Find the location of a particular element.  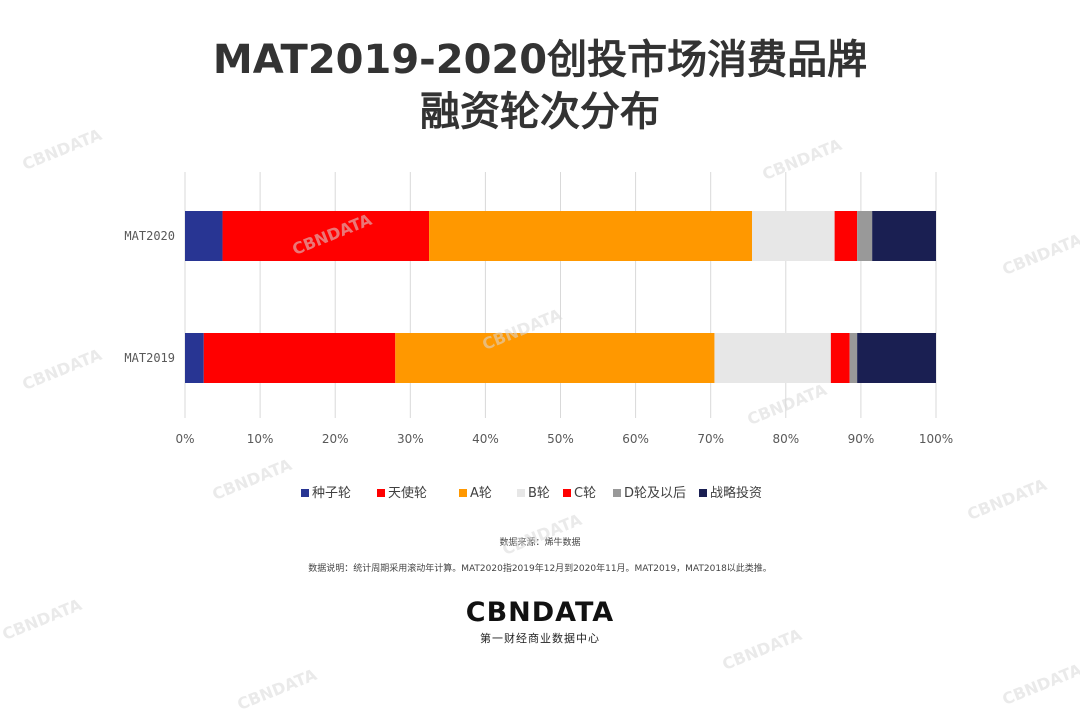

x-tick-label: 70% is located at coordinates (710, 439).